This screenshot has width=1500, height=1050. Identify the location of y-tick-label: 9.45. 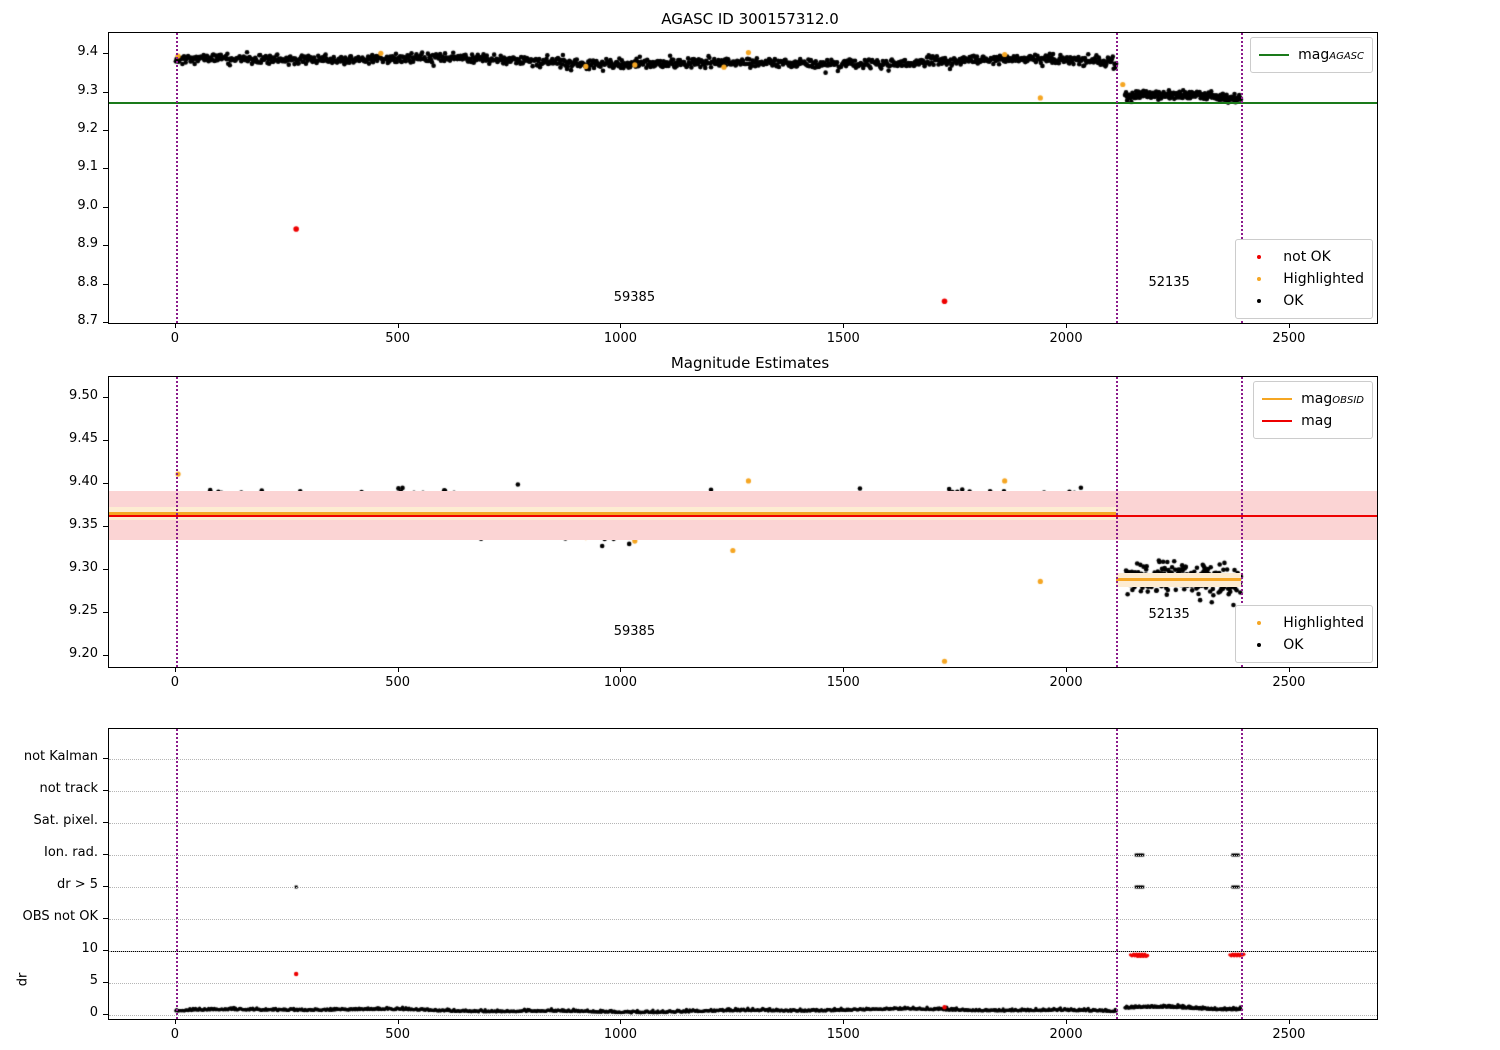
(83, 439).